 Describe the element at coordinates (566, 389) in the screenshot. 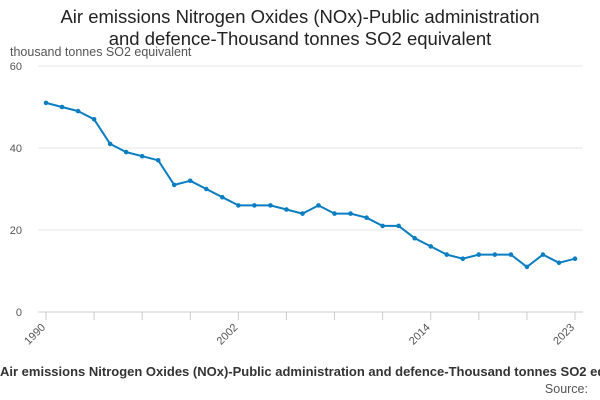

I see `source-label: Source:` at that location.